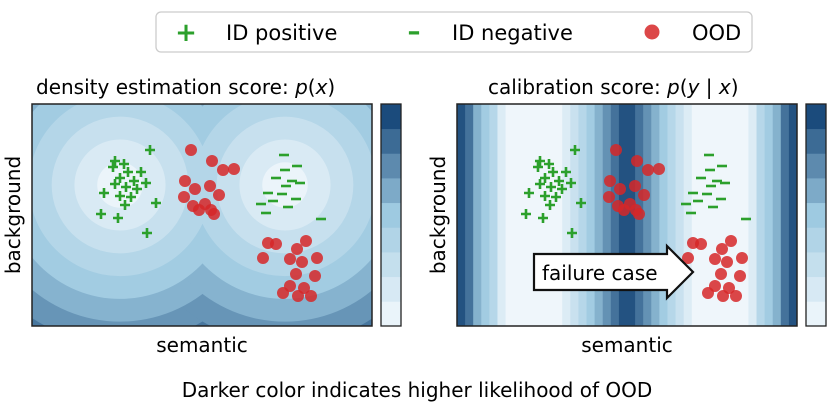  I want to click on legend-negative-marker: –, so click(414, 32).